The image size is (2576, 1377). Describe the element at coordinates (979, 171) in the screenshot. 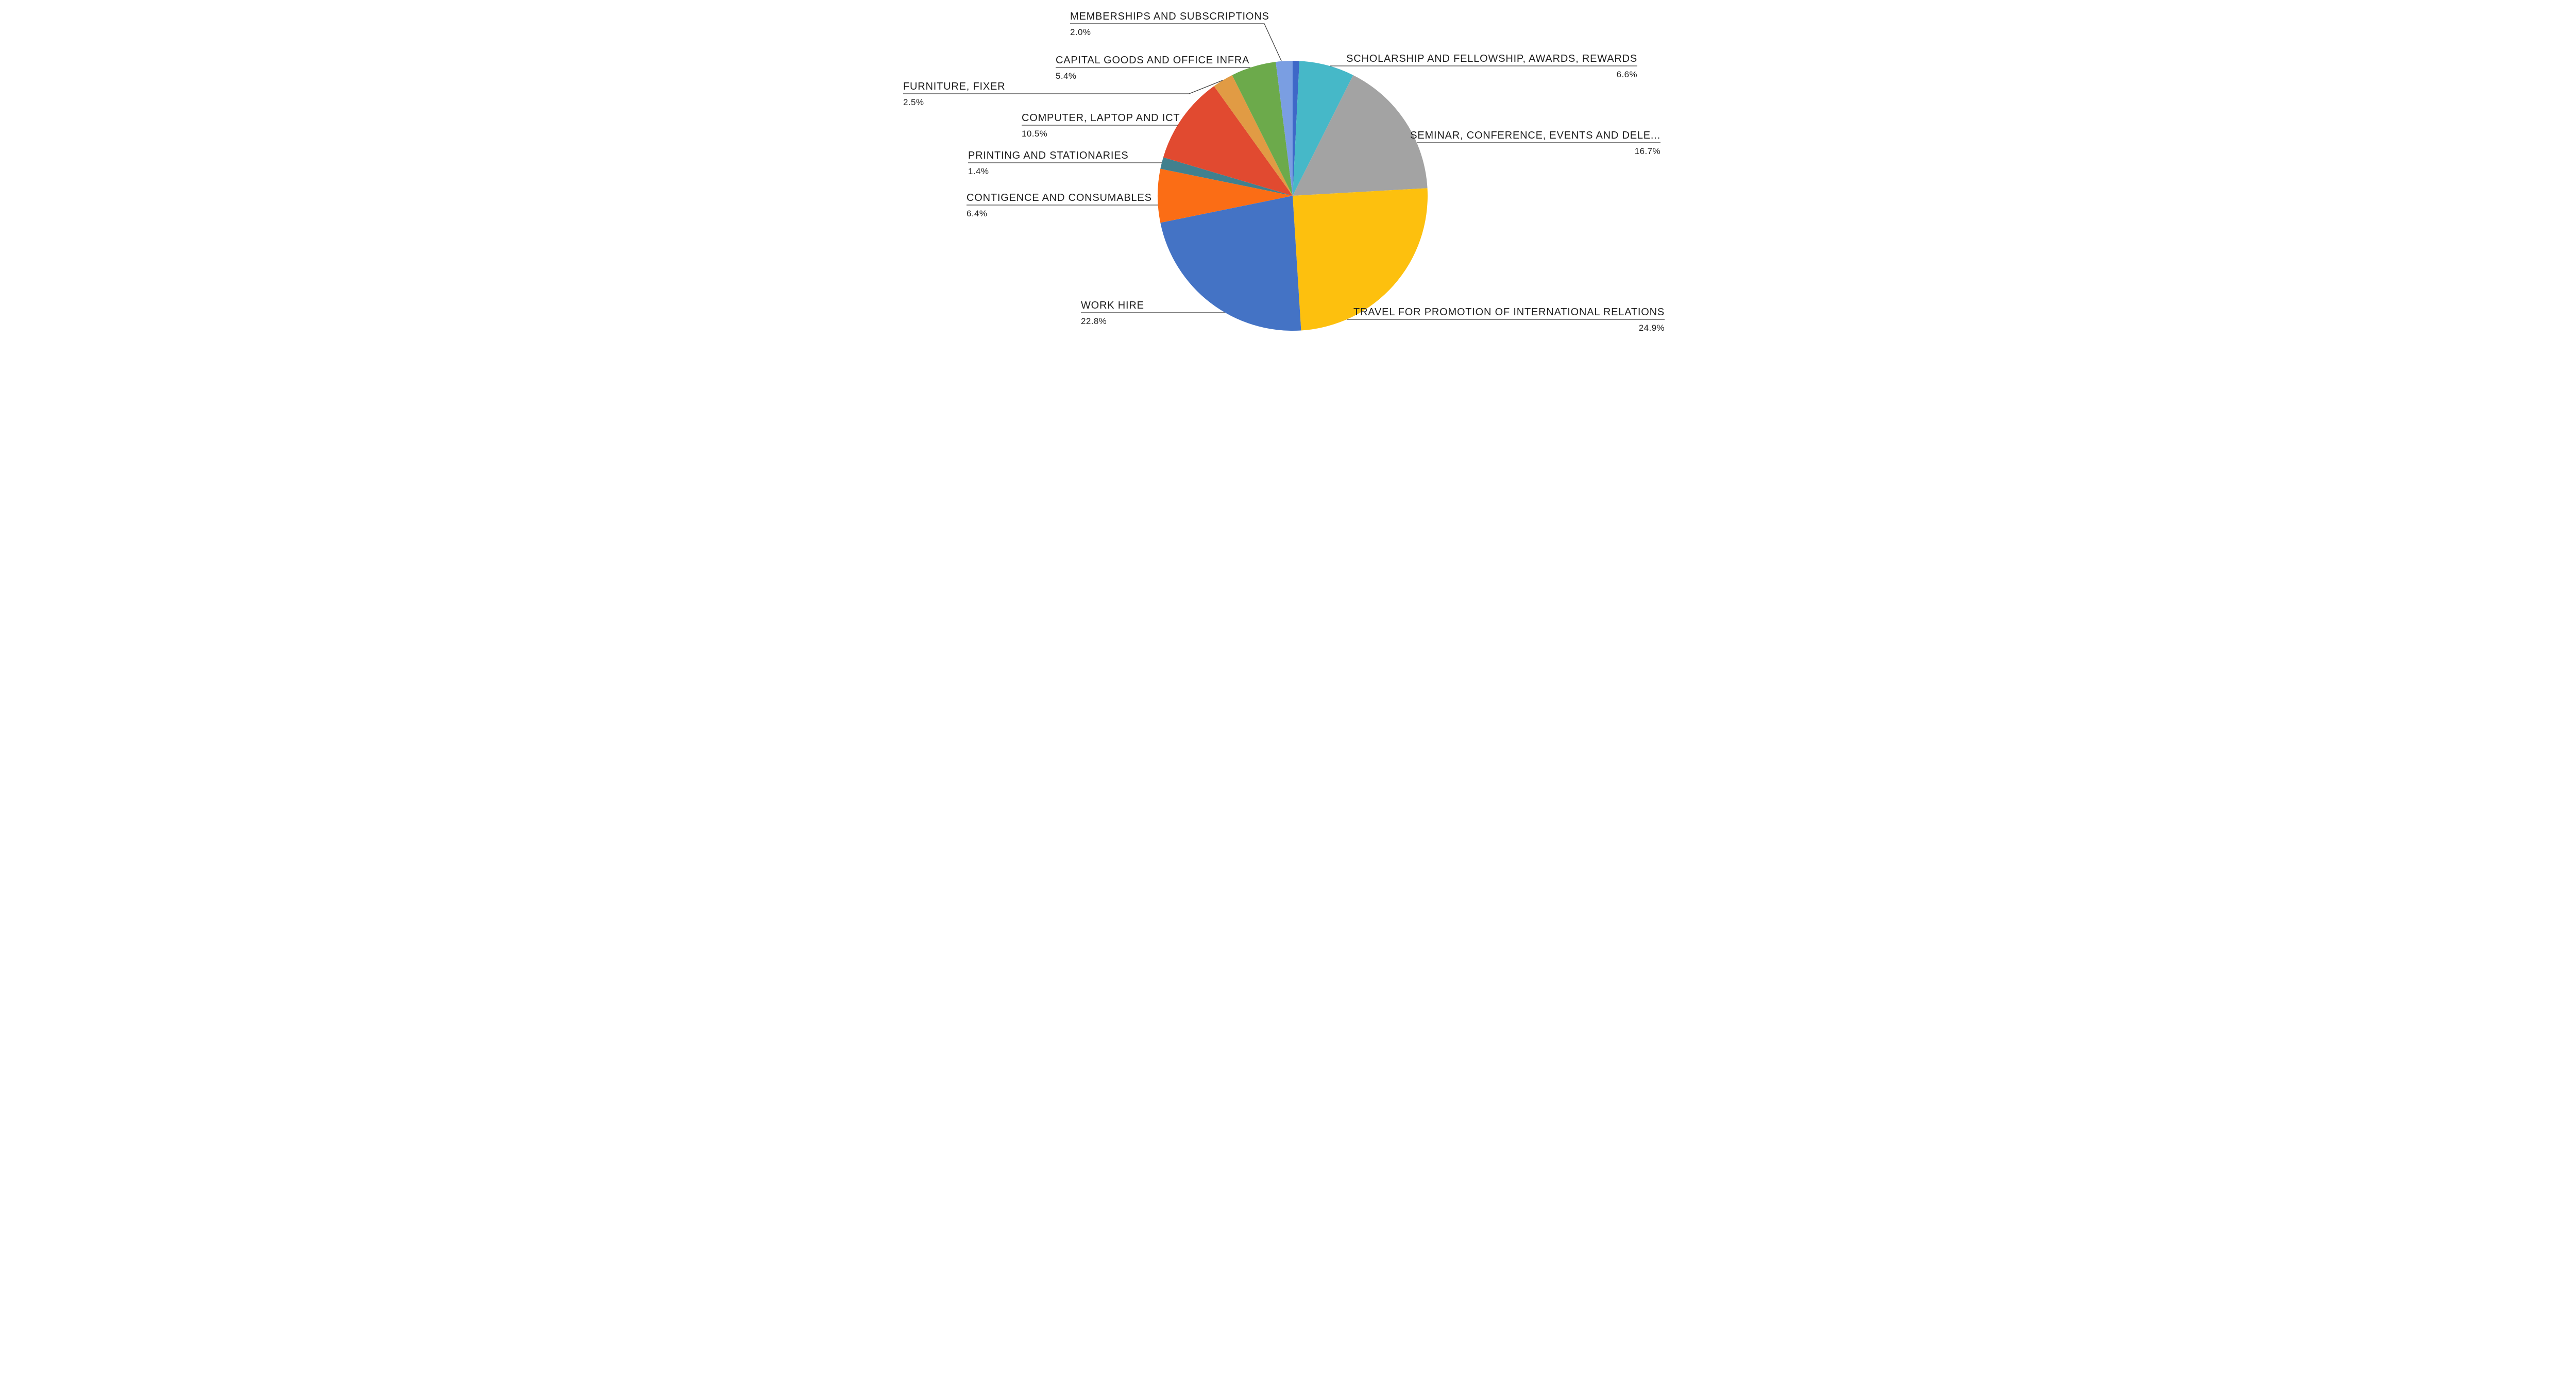

I see `slice-percent-6: 1.4%` at that location.